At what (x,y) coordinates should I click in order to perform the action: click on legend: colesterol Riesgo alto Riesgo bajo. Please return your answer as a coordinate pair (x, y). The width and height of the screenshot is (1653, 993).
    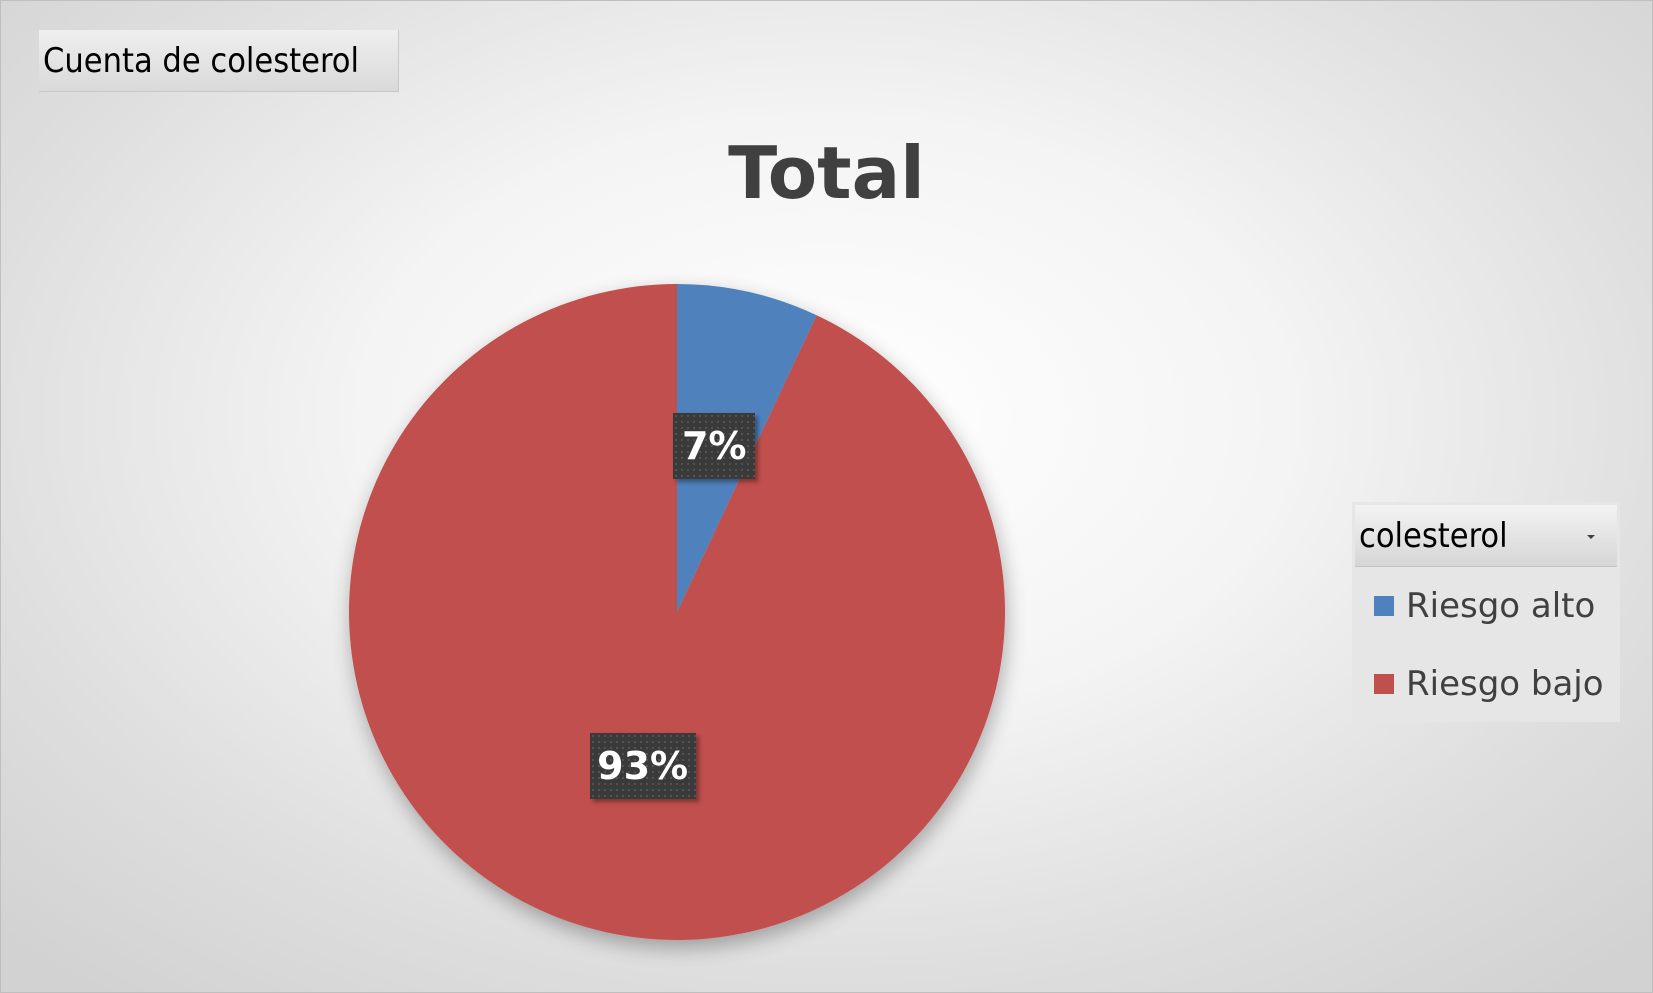
    Looking at the image, I should click on (1486, 612).